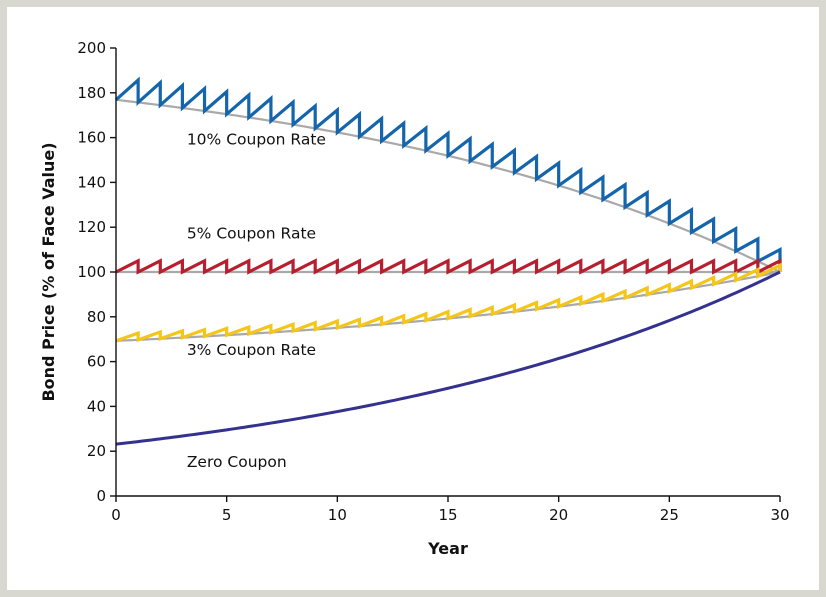 The image size is (826, 597). I want to click on 3pct-coupon-rate-label: 3% Coupon Rate, so click(251, 350).